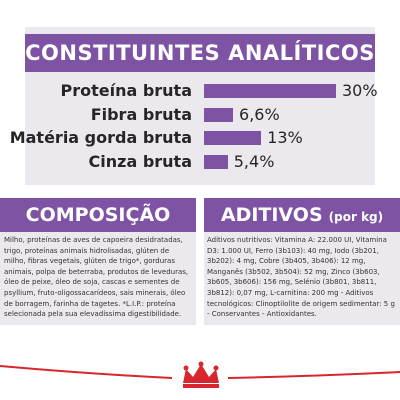 Image resolution: width=400 pixels, height=400 pixels. I want to click on swoosh-right, so click(313, 375).